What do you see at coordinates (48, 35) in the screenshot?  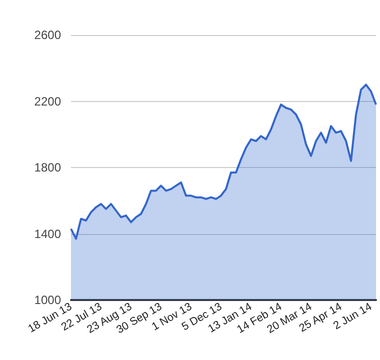 I see `y-tick-label: 2600` at bounding box center [48, 35].